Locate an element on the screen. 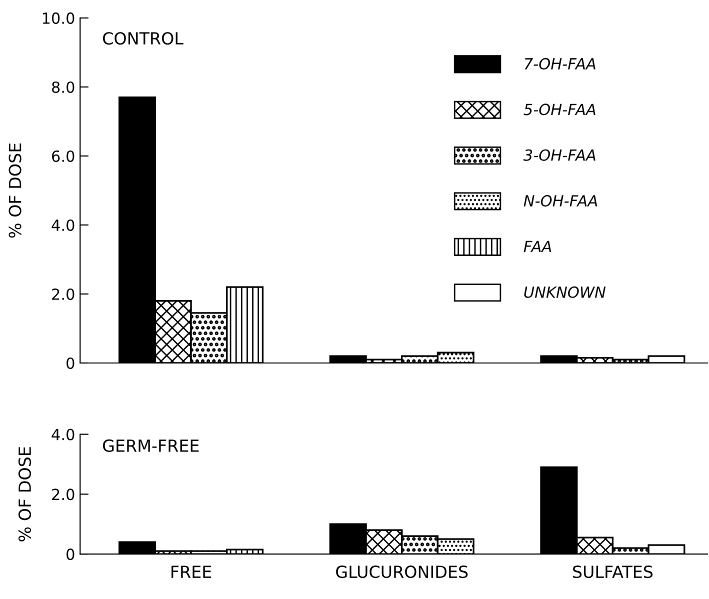 This screenshot has height=599, width=709. y-tick-label: 8.0 is located at coordinates (63, 87).